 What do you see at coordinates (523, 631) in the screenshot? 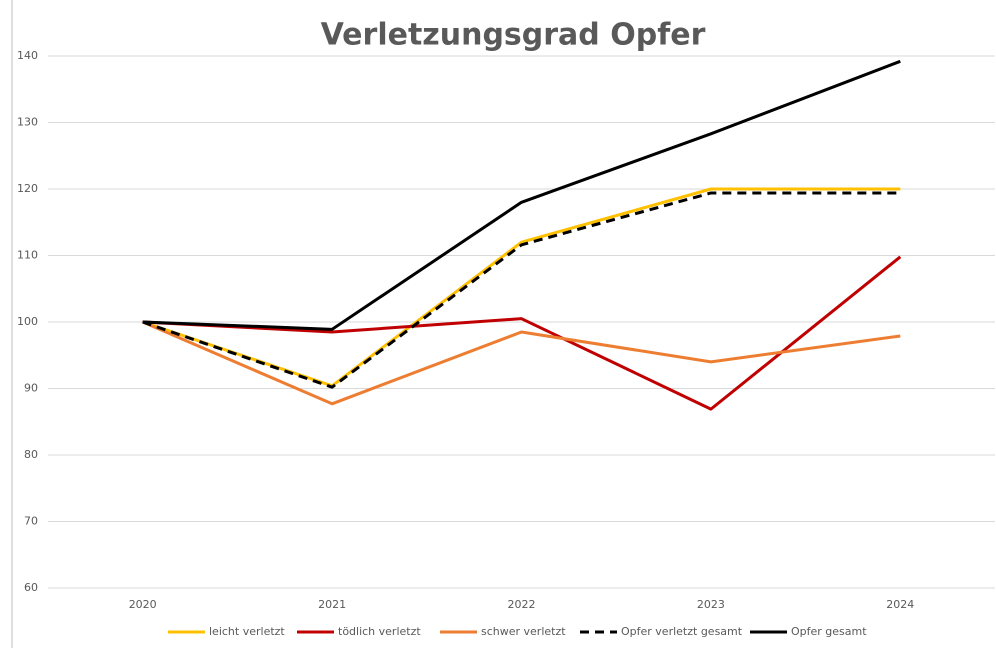
I see `legend-label: schwer verletzt` at bounding box center [523, 631].